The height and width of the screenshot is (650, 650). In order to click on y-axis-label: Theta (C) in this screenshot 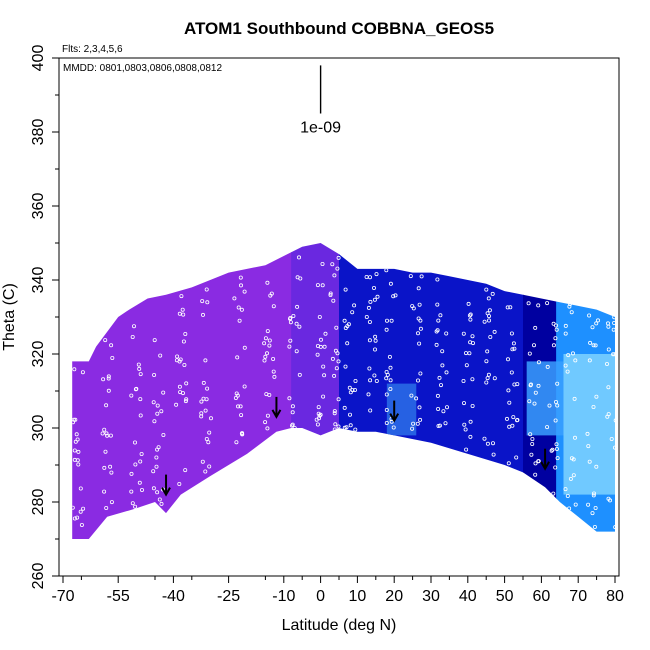, I will do `click(9, 317)`.